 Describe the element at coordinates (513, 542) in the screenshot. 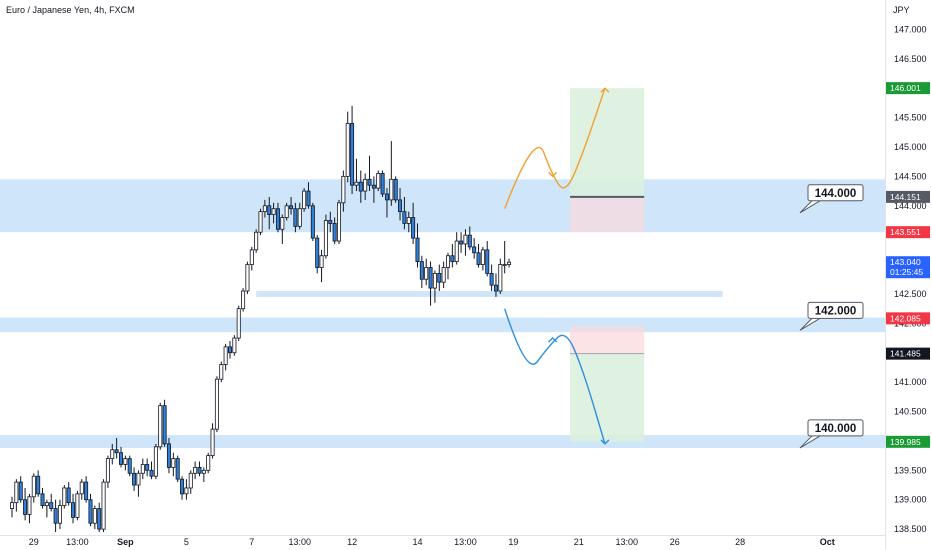

I see `x-tick-label: 19` at that location.